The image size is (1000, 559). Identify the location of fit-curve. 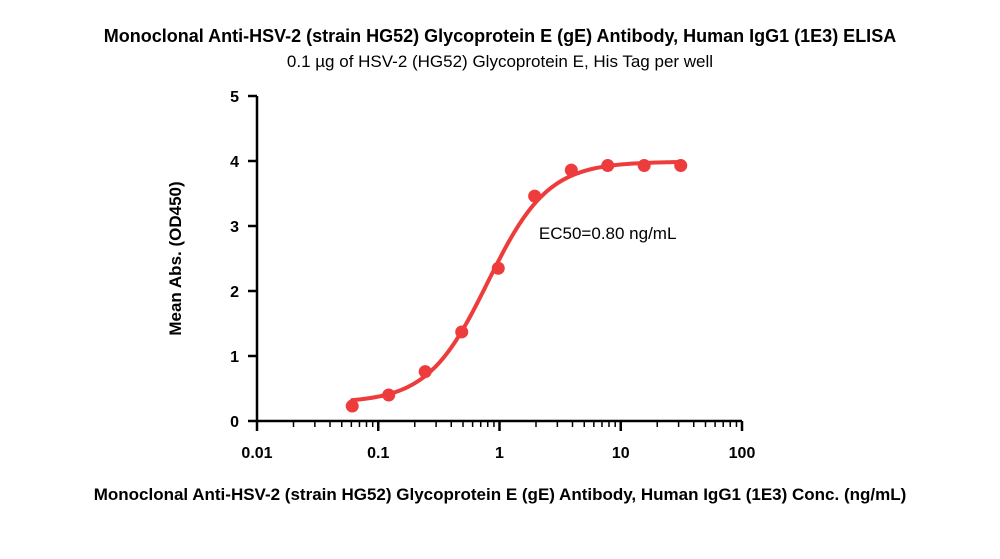
(516, 281).